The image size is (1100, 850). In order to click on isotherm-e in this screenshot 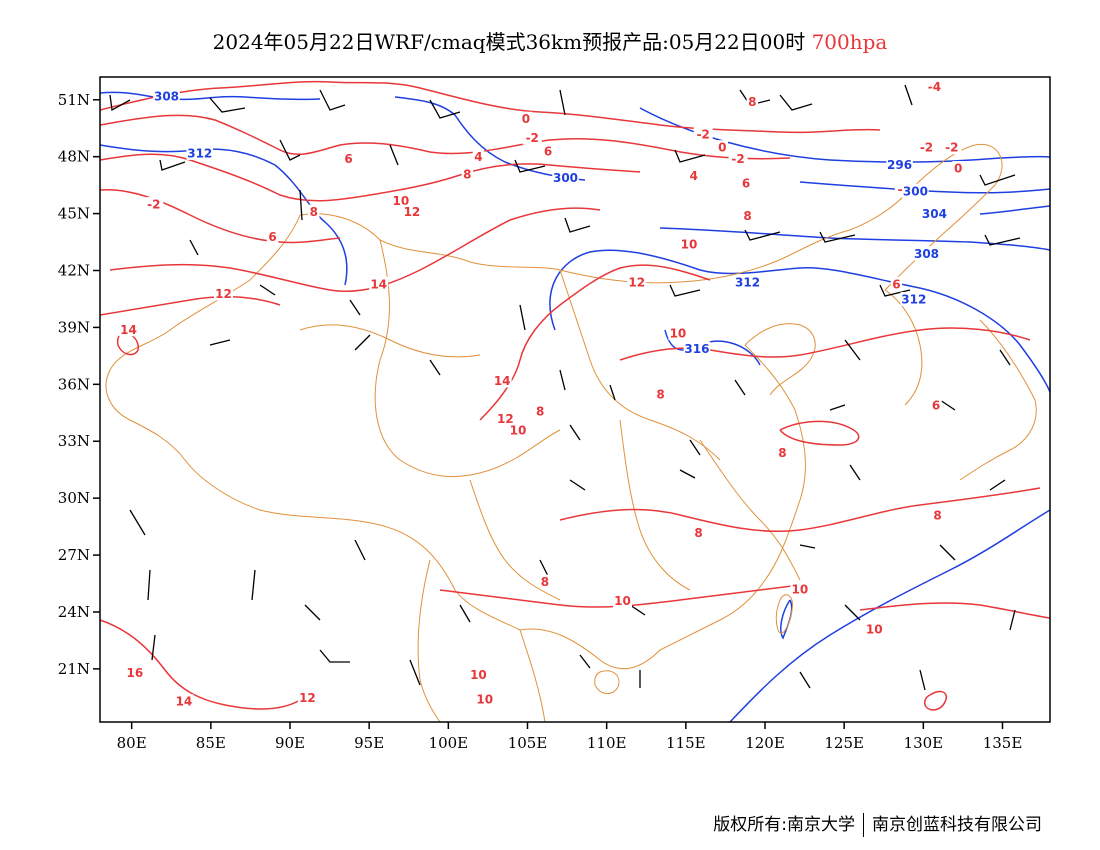, I will do `click(355, 250)`.